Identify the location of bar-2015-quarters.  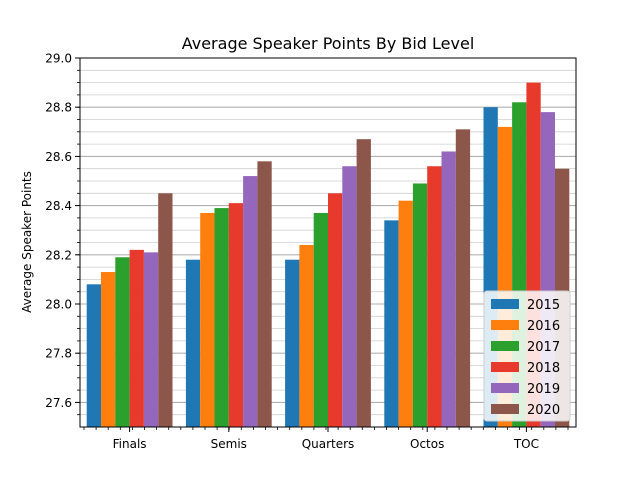
(292, 343).